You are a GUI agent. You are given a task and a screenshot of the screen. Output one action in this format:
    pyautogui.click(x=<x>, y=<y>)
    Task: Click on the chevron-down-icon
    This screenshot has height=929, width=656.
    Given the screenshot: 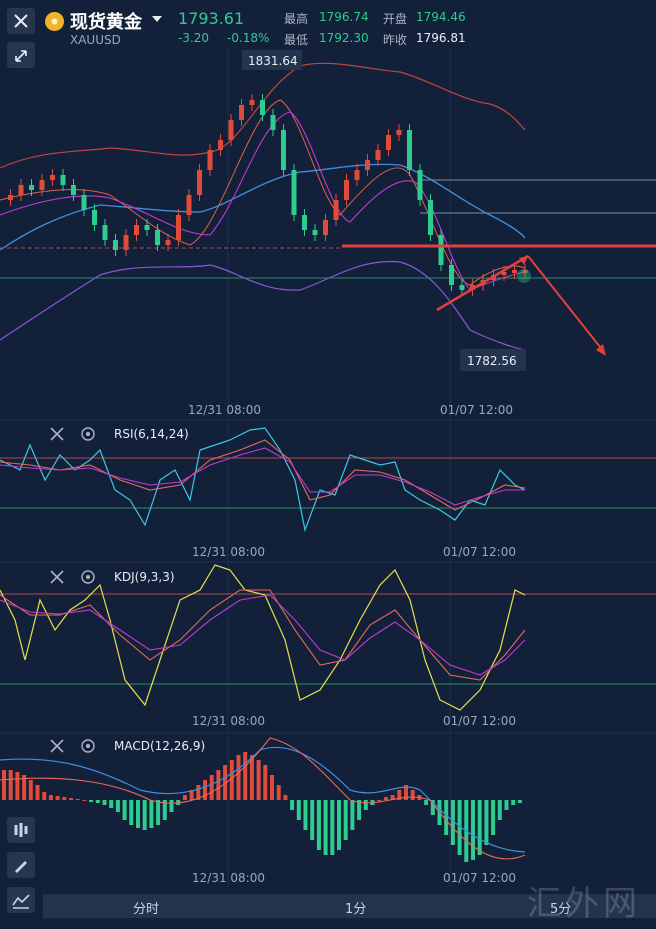 What is the action you would take?
    pyautogui.click(x=157, y=19)
    